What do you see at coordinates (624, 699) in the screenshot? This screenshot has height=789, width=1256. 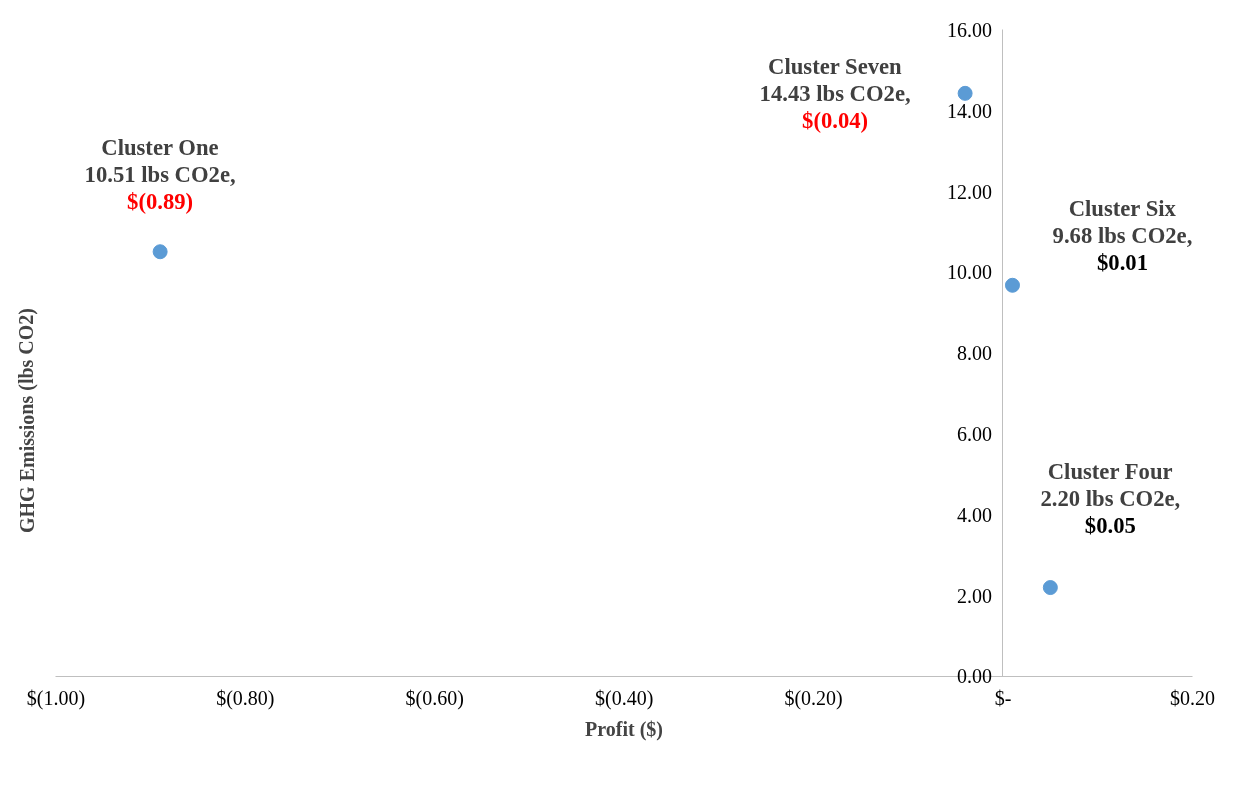 I see `x-tick-label: $(0.40)` at bounding box center [624, 699].